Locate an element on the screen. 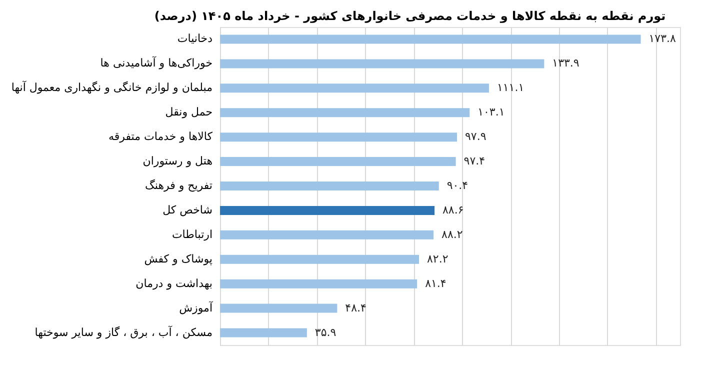 This screenshot has width=720, height=367. y-tick-label: پوشاک و کفش is located at coordinates (178, 259).